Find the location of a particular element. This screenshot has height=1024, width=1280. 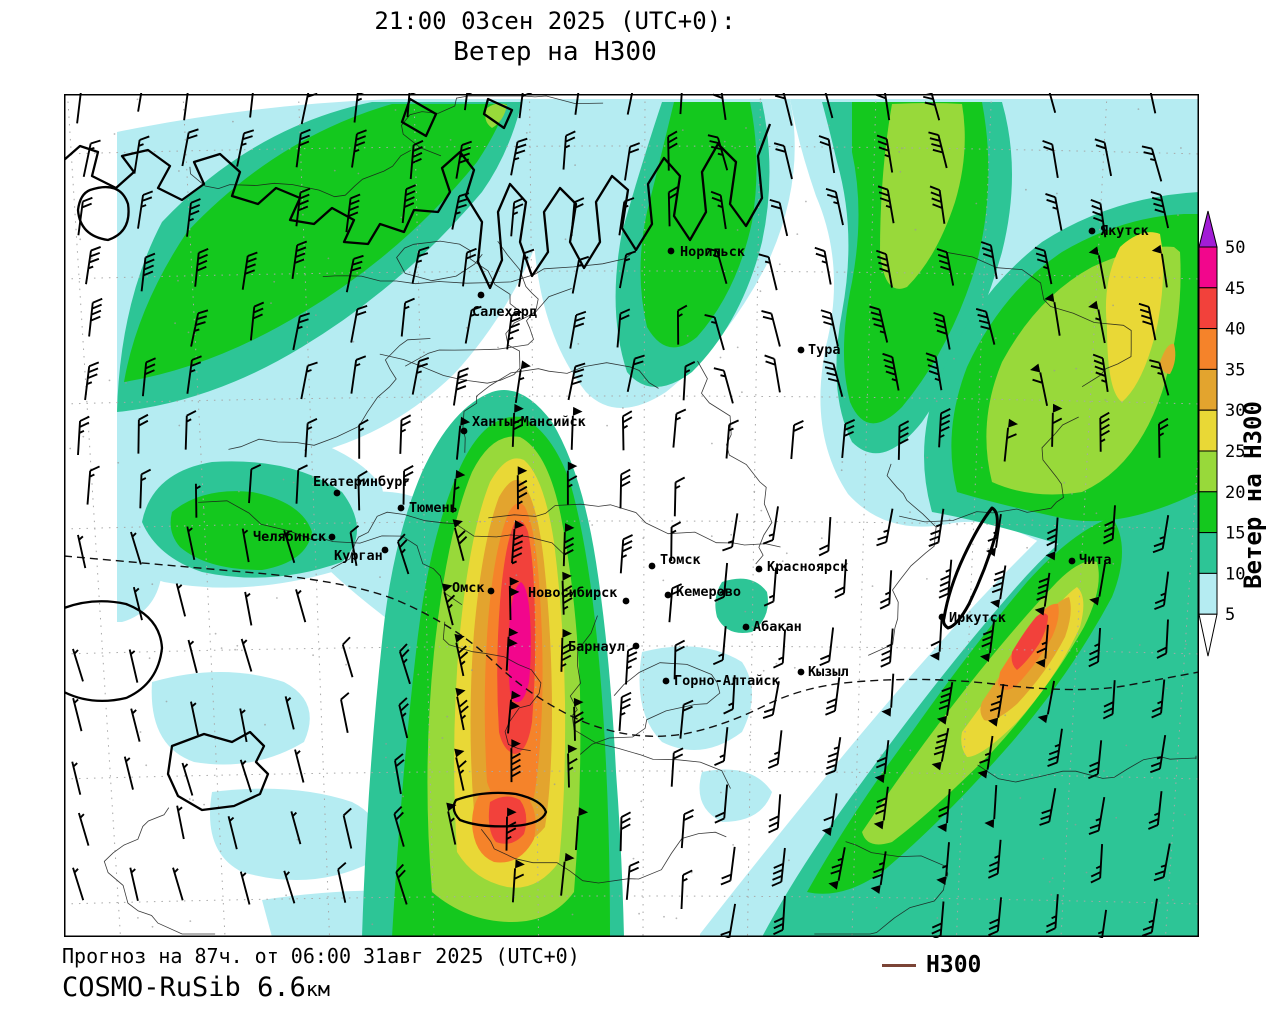

colorbar-tick: 40 is located at coordinates (1235, 330).